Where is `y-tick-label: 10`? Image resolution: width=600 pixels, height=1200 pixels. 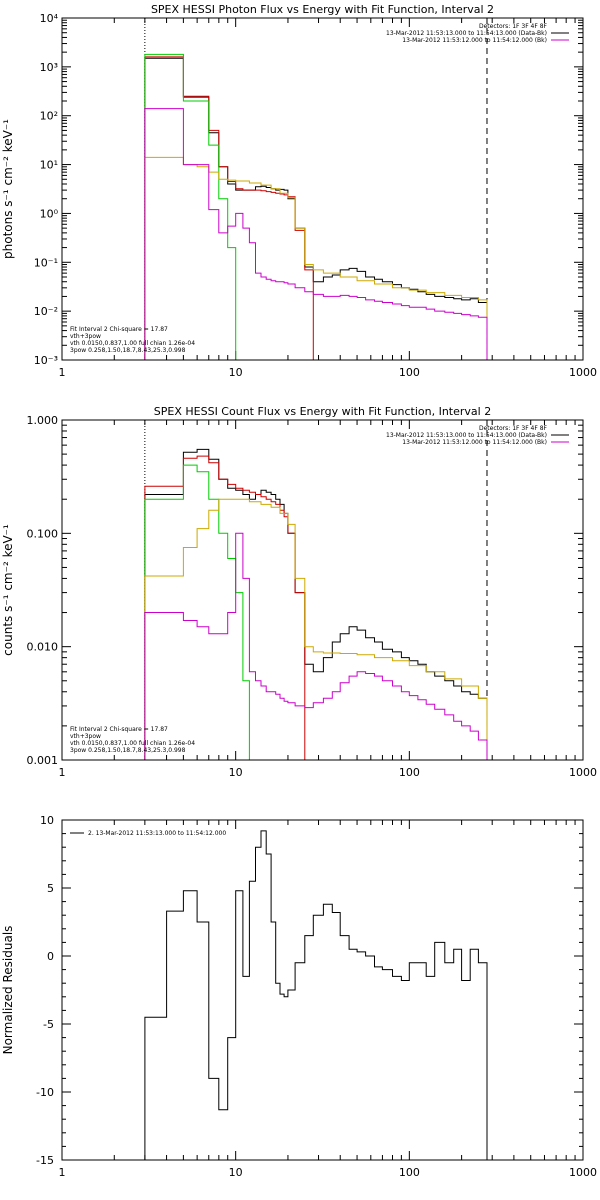
y-tick-label: 10 is located at coordinates (47, 820).